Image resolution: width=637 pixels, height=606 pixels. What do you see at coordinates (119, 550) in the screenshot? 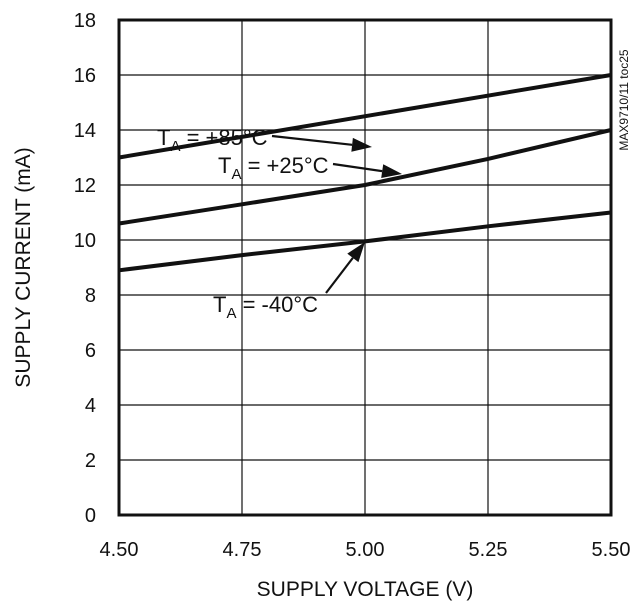
I see `x-tick-label: 4.50` at bounding box center [119, 550].